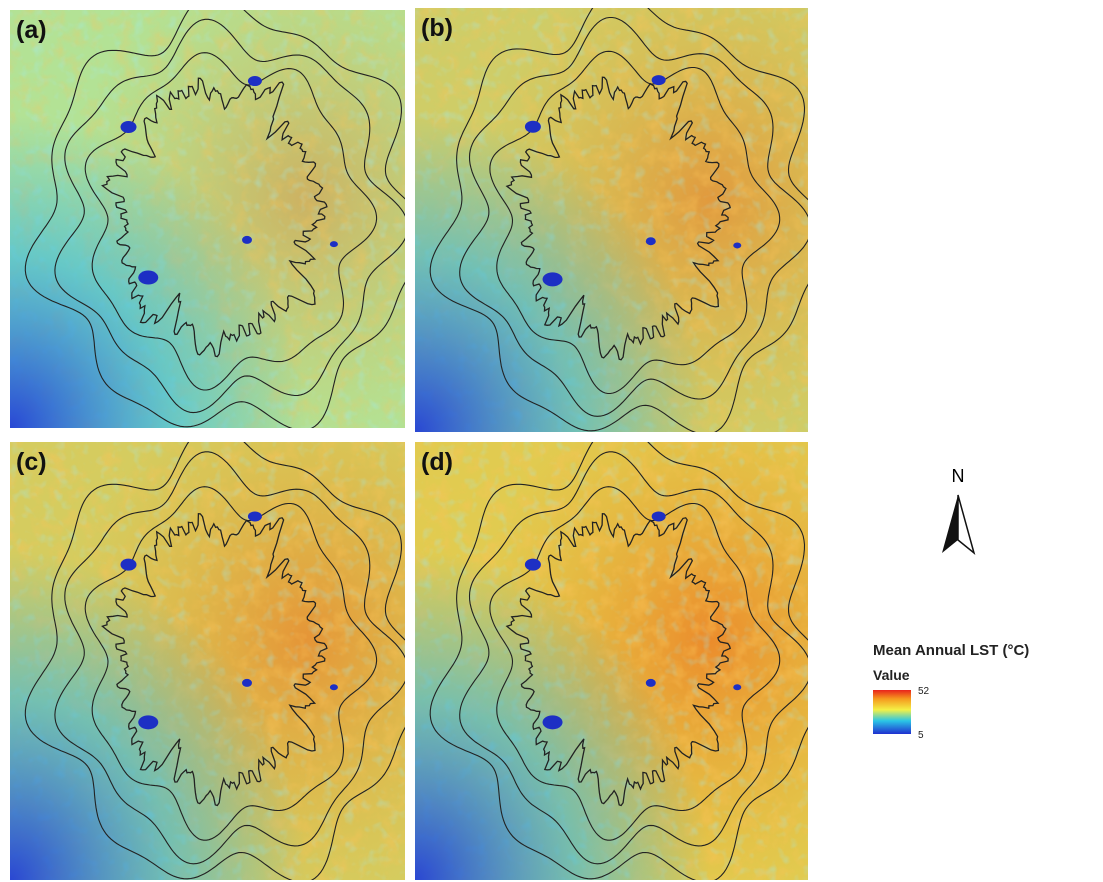  I want to click on legend-subtitle: Value, so click(891, 675).